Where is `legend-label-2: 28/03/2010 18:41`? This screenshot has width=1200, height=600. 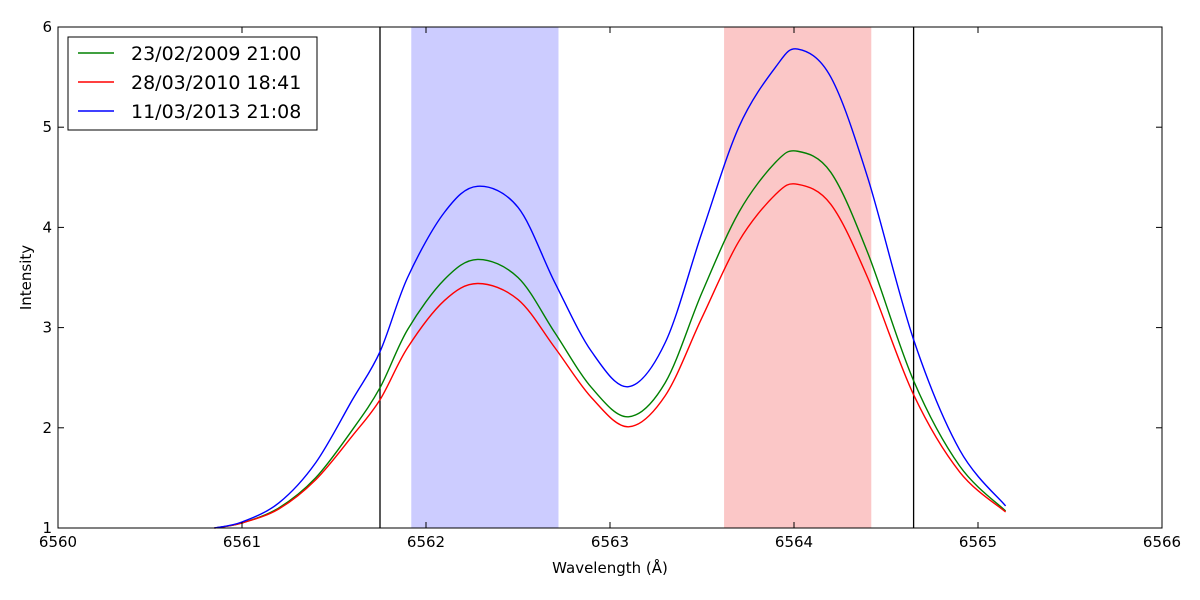
legend-label-2: 28/03/2010 18:41 is located at coordinates (216, 83).